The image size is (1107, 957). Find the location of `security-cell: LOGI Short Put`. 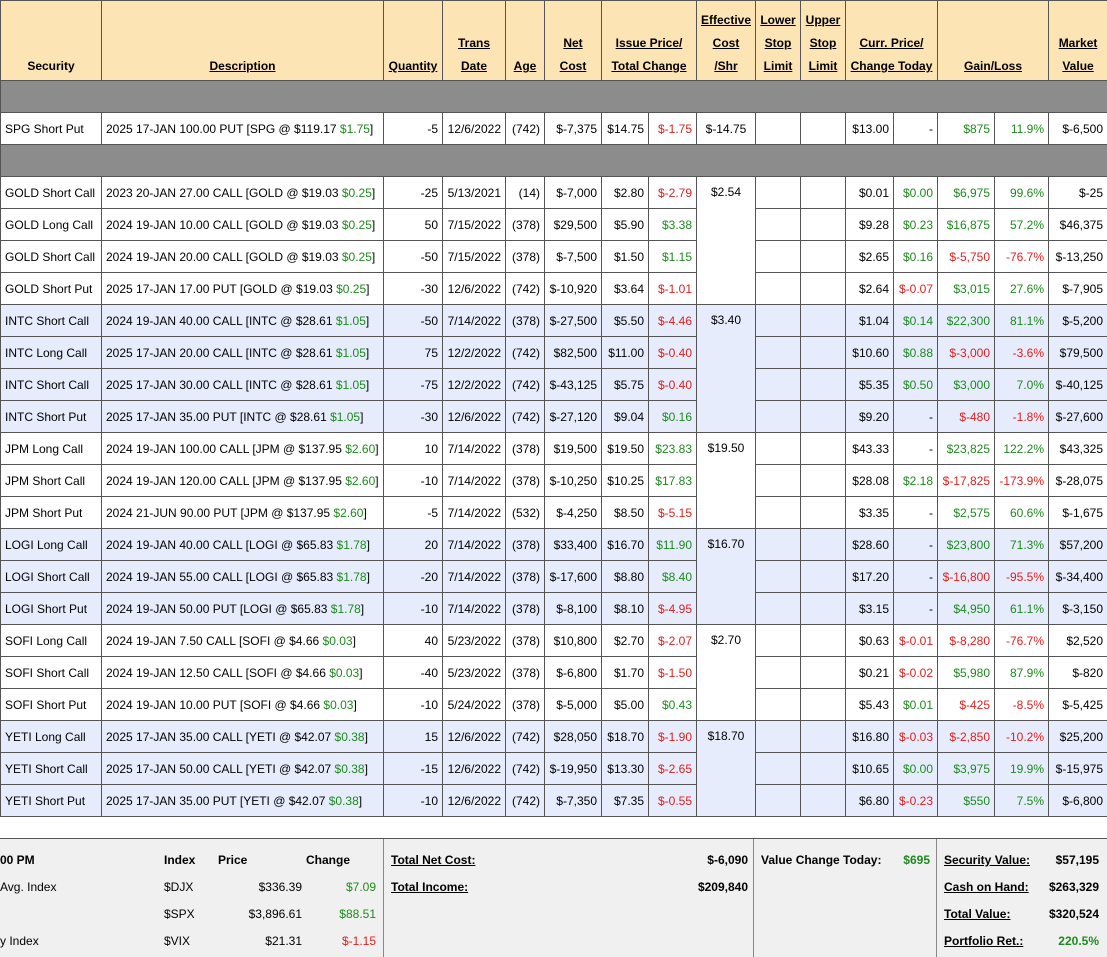

security-cell: LOGI Short Put is located at coordinates (51, 609).